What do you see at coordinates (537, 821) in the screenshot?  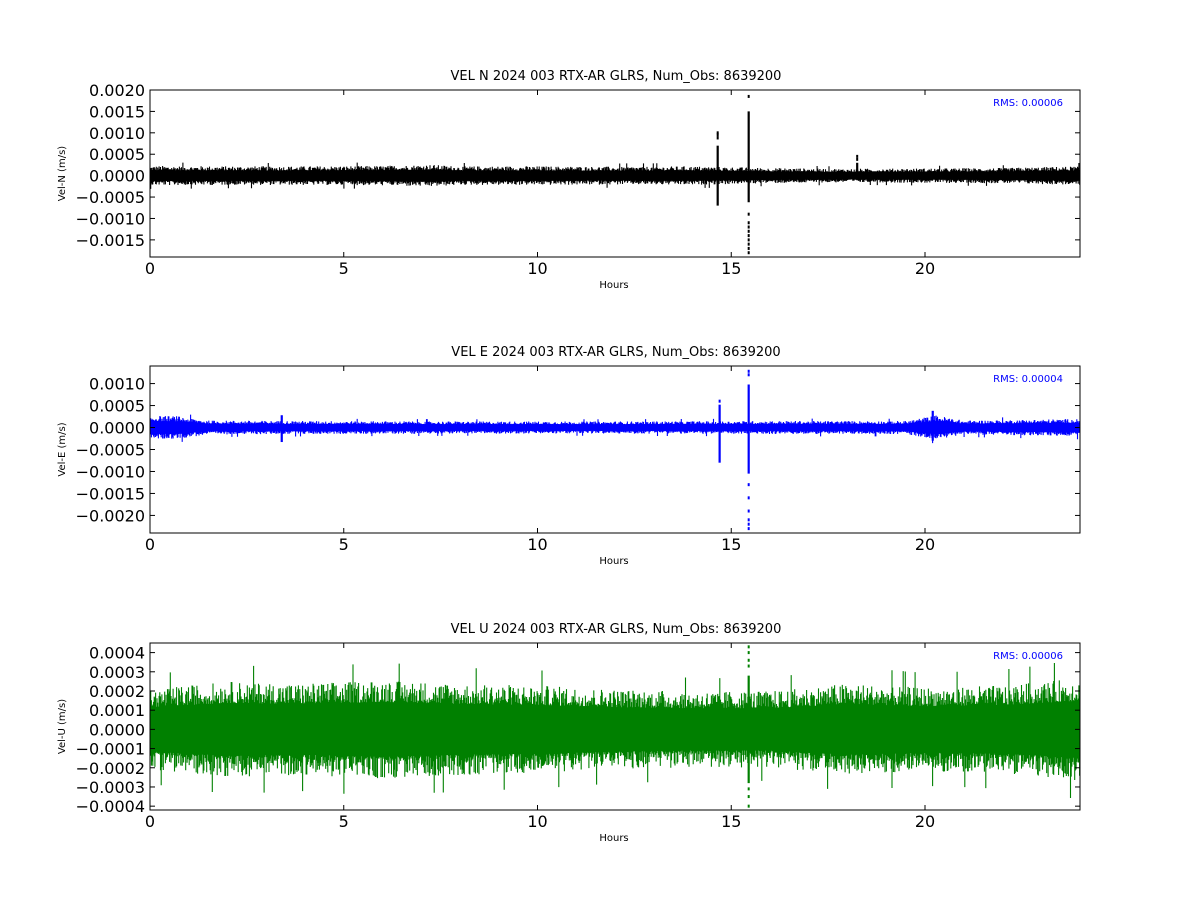 I see `vel-u-x-tick-label: 10` at bounding box center [537, 821].